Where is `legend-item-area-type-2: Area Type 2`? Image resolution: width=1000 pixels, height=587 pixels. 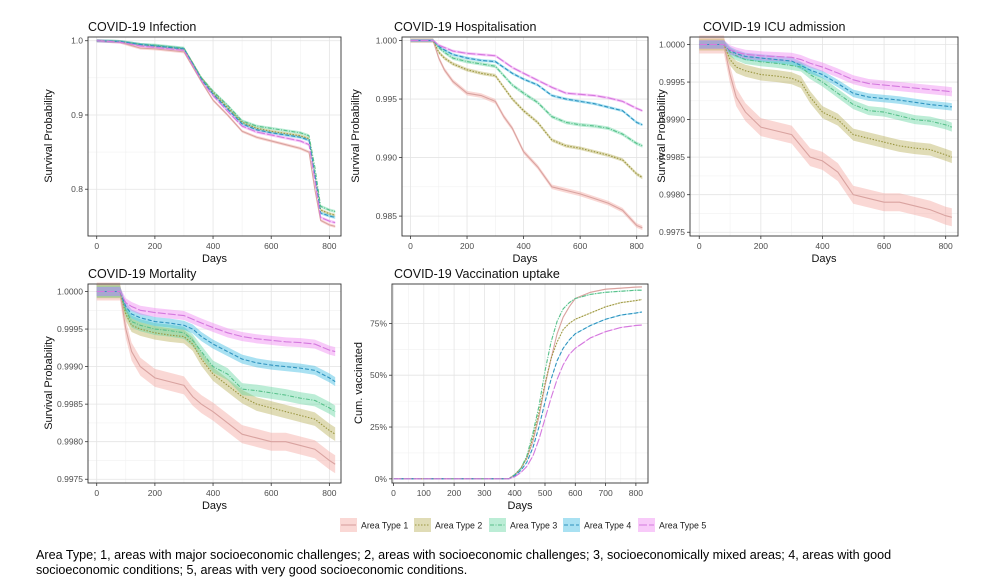
legend-item-area-type-2: Area Type 2 is located at coordinates (448, 525).